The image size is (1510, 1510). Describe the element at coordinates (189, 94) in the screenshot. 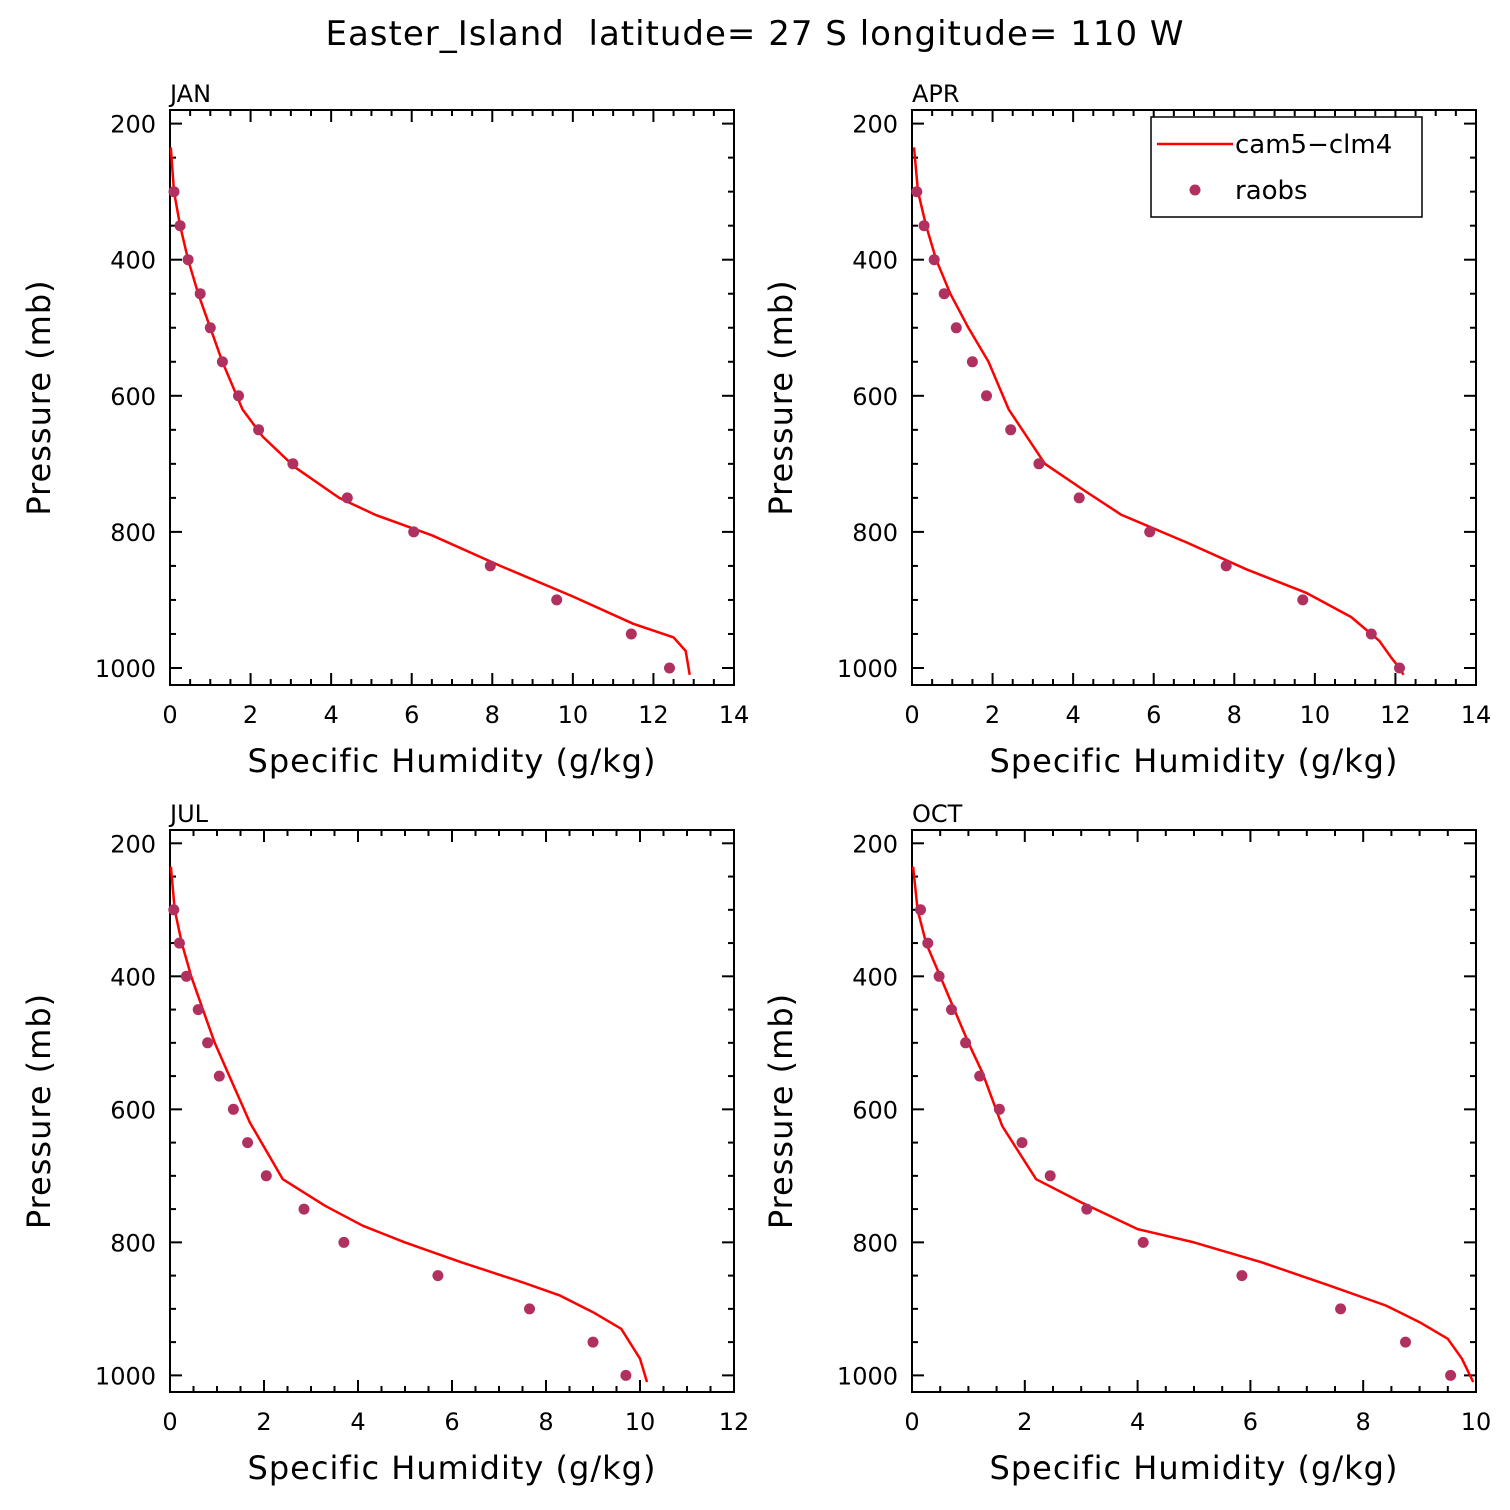

I see `panel-label: JAN` at that location.